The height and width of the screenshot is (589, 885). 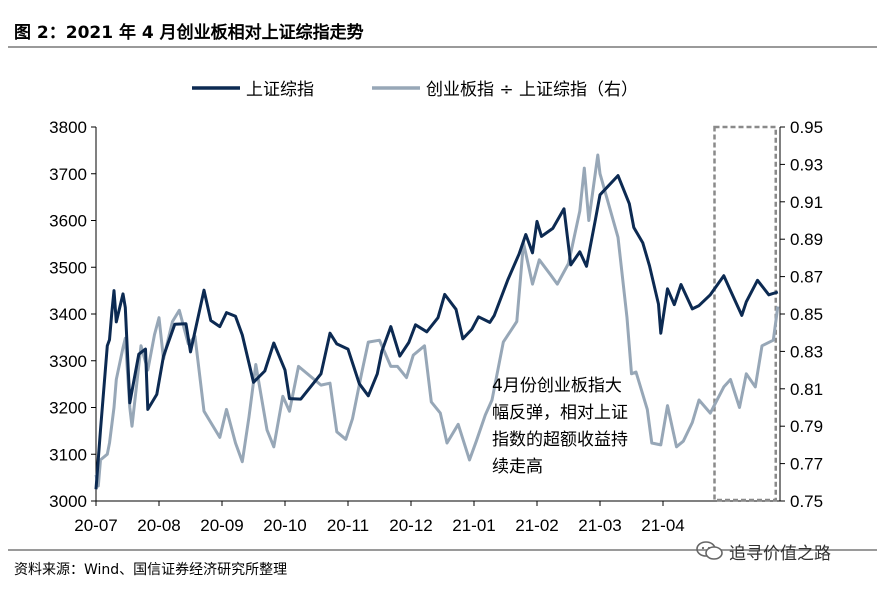 I want to click on y-tick-label-right: 0.93, so click(x=806, y=164).